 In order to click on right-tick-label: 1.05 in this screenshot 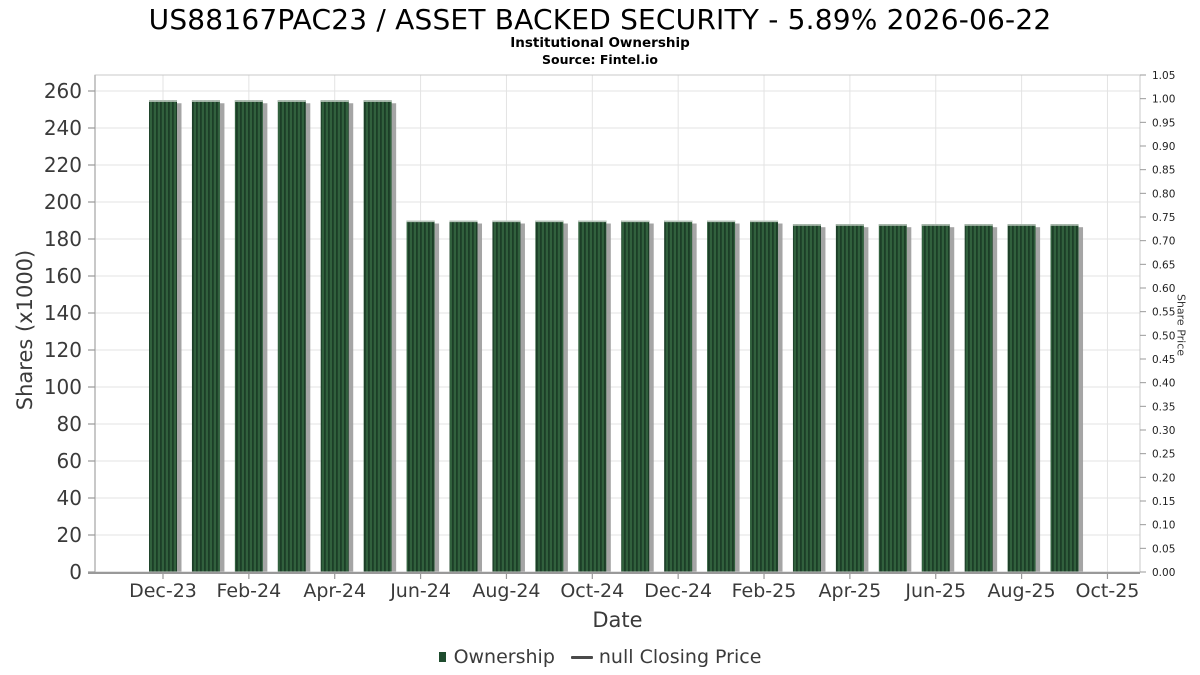, I will do `click(1163, 76)`.